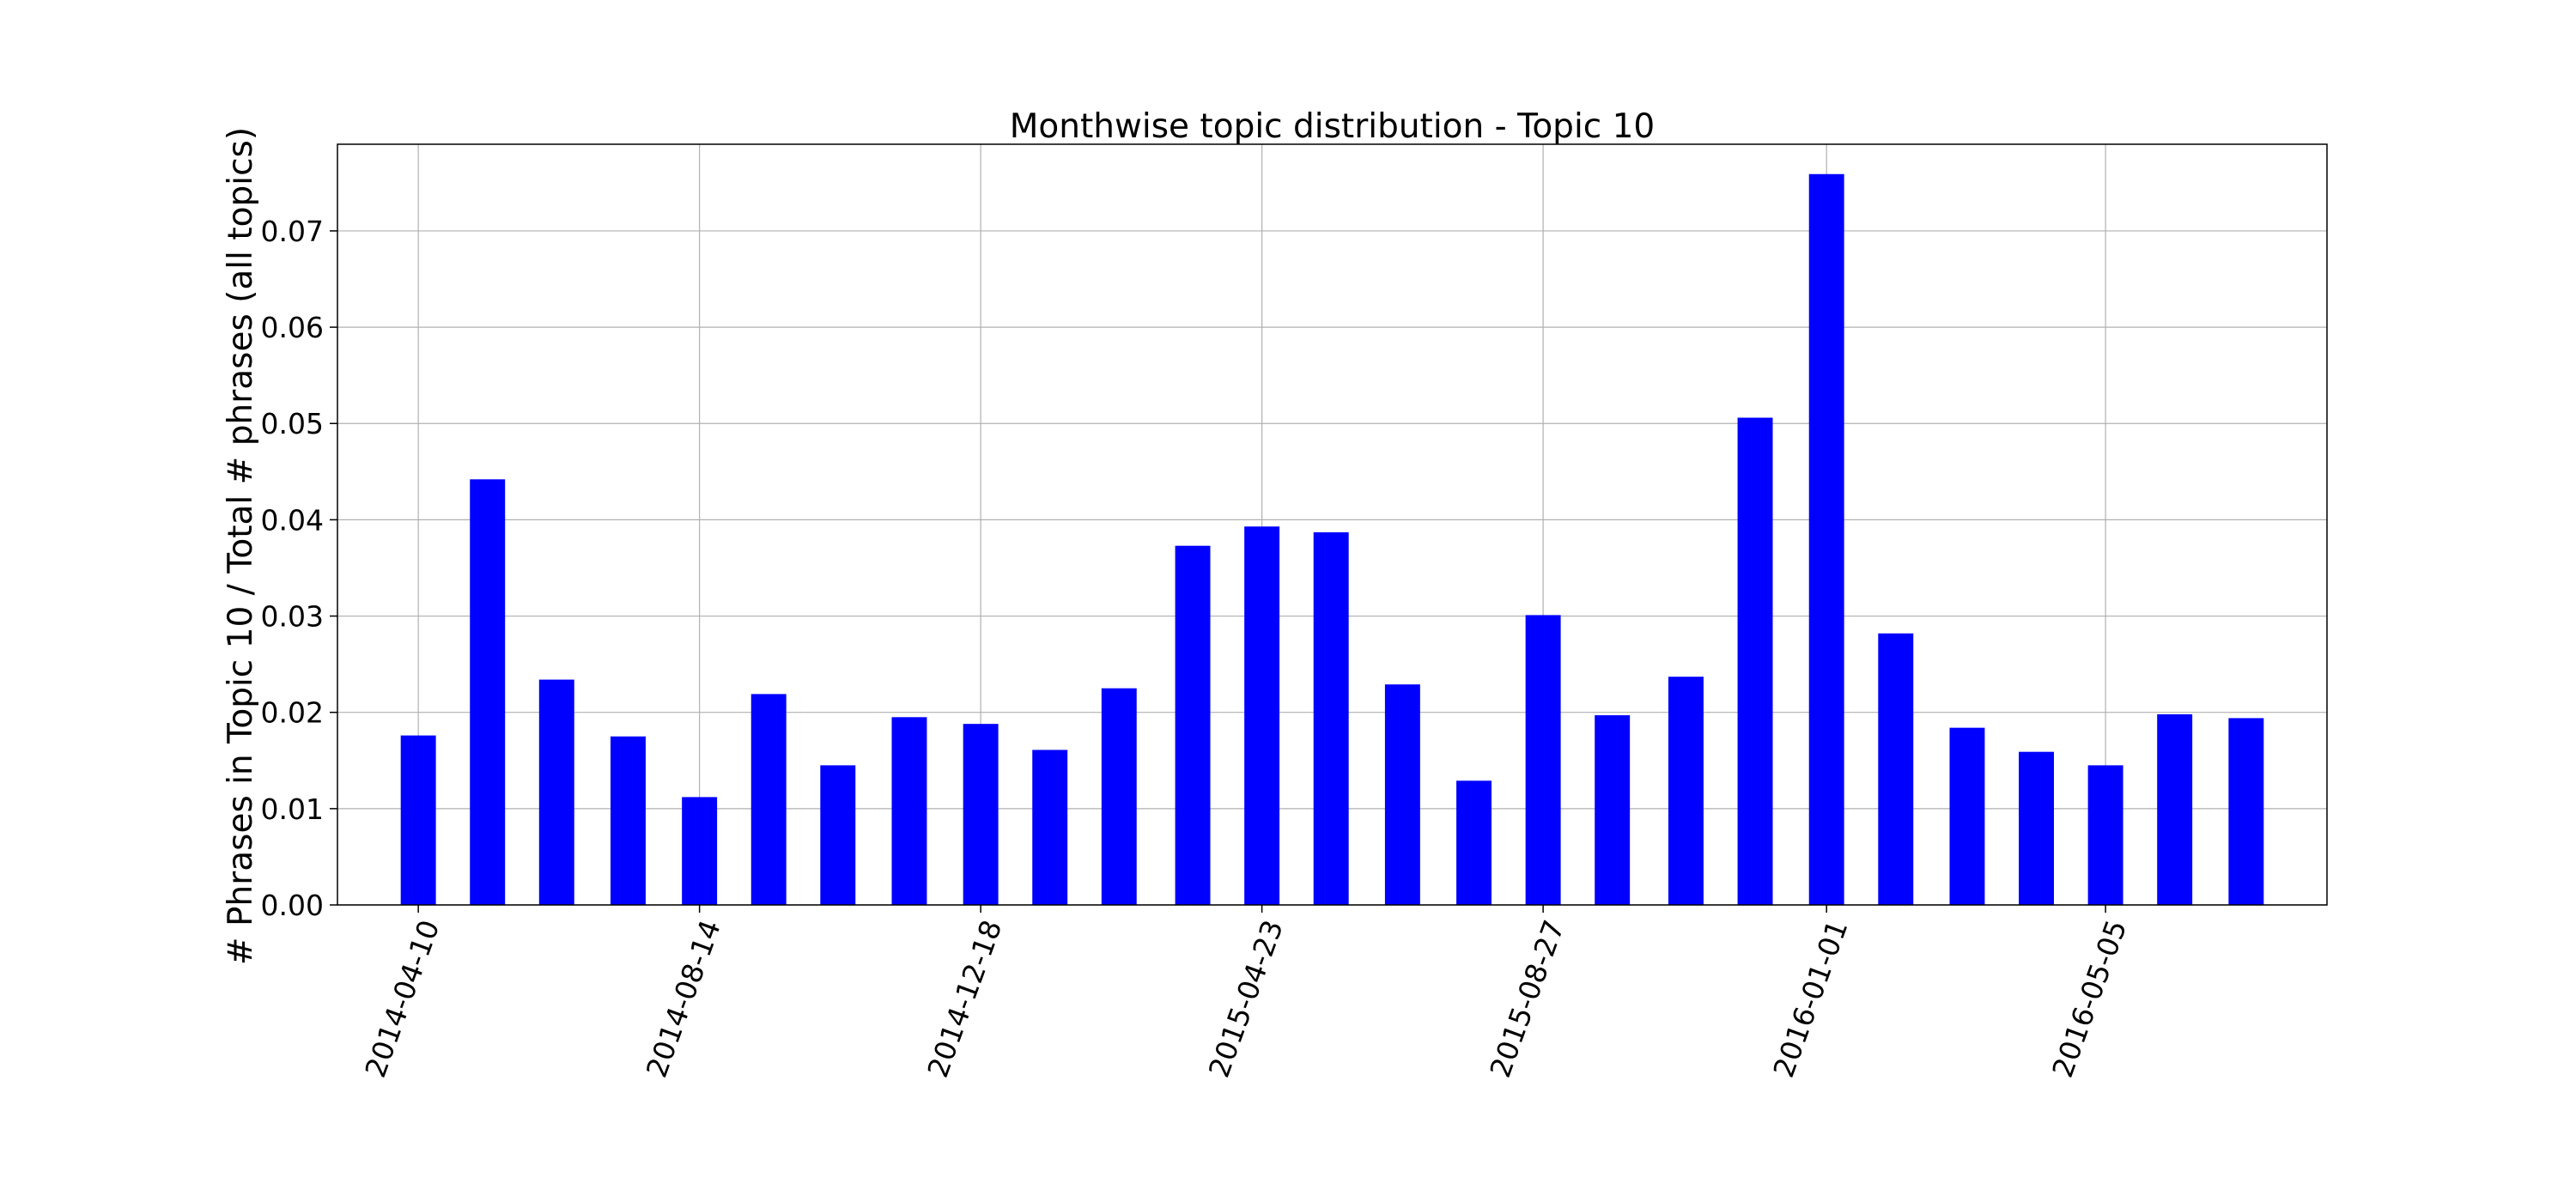 This screenshot has width=2576, height=1202. I want to click on chart-title: Monthwise topic distribution - Topic 10, so click(1333, 126).